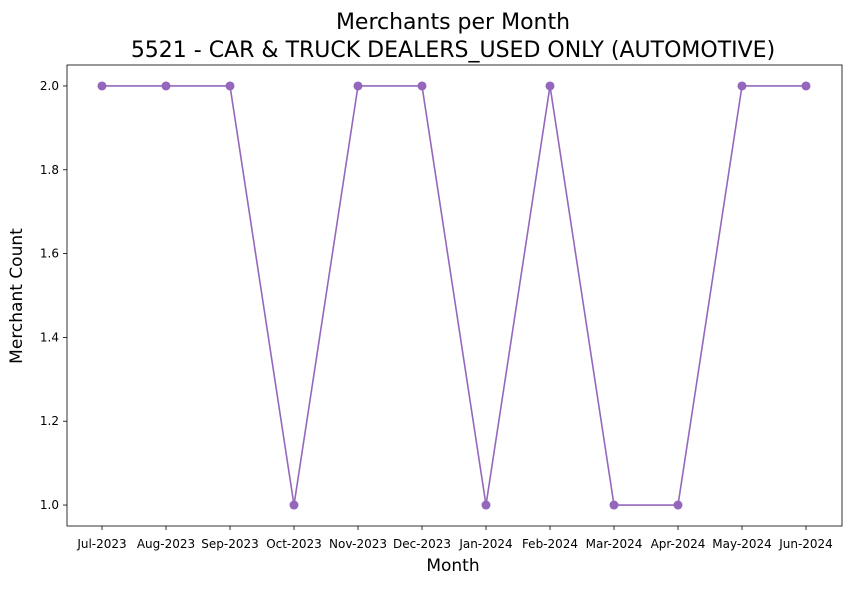 The height and width of the screenshot is (589, 851). What do you see at coordinates (49, 505) in the screenshot?
I see `y-tick-label: 1.0` at bounding box center [49, 505].